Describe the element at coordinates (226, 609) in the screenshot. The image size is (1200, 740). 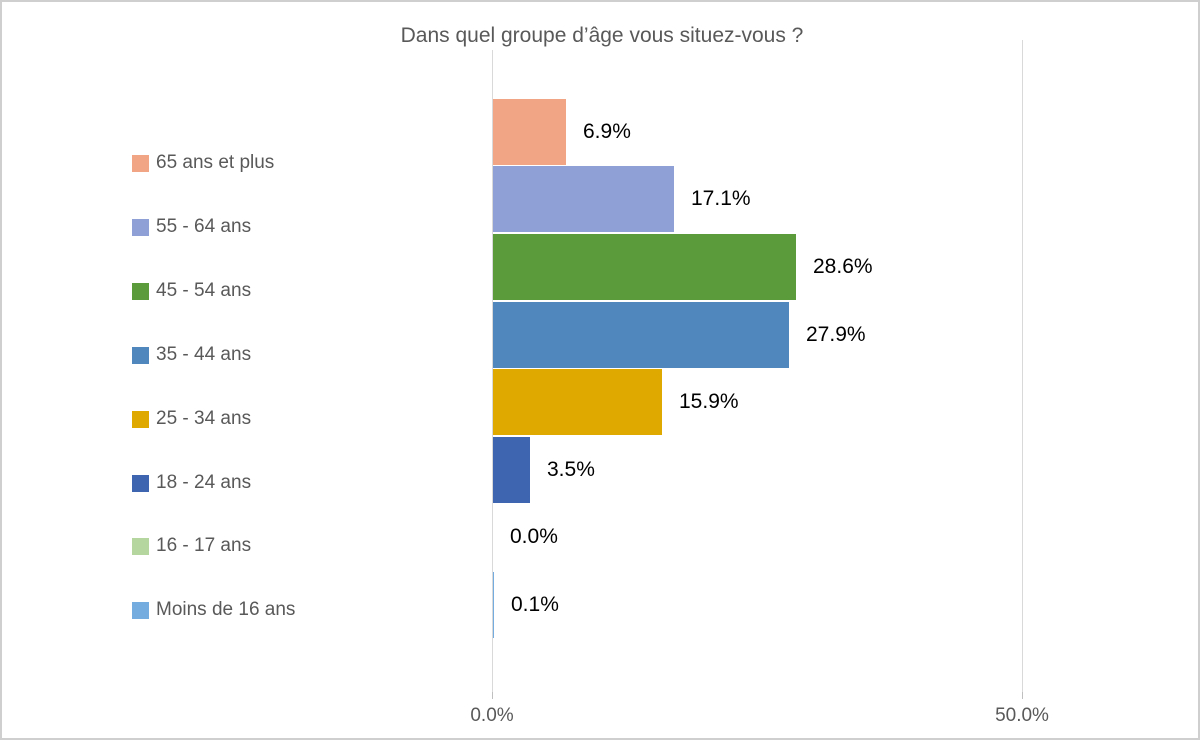
I see `legend-label: Moins de 16 ans` at that location.